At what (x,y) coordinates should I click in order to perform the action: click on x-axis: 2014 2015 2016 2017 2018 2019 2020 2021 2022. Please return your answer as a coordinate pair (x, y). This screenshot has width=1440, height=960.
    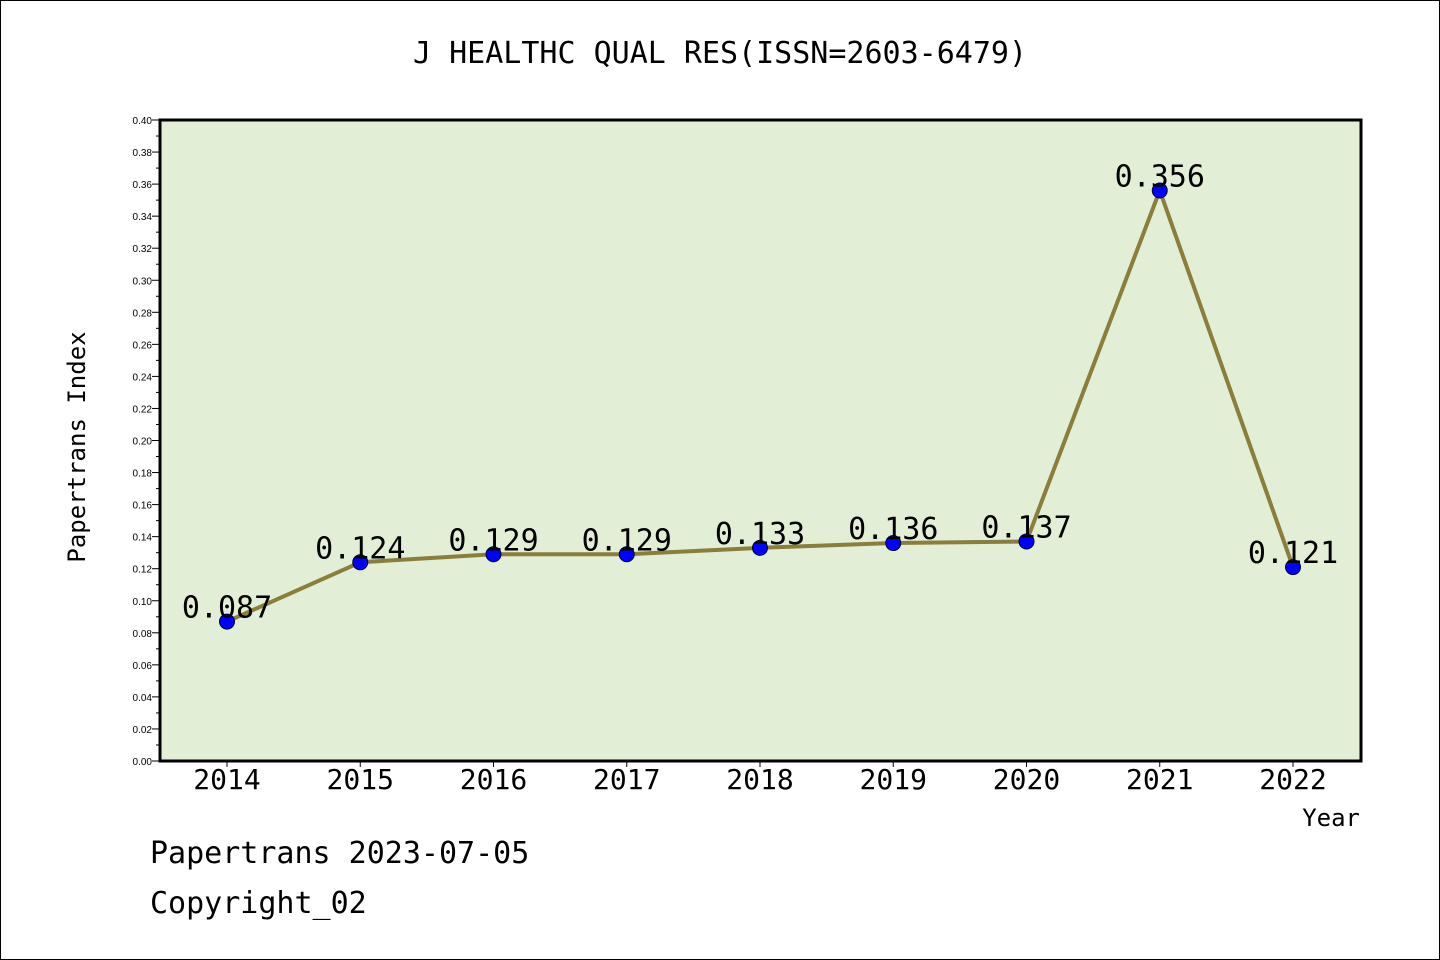
    Looking at the image, I should click on (760, 778).